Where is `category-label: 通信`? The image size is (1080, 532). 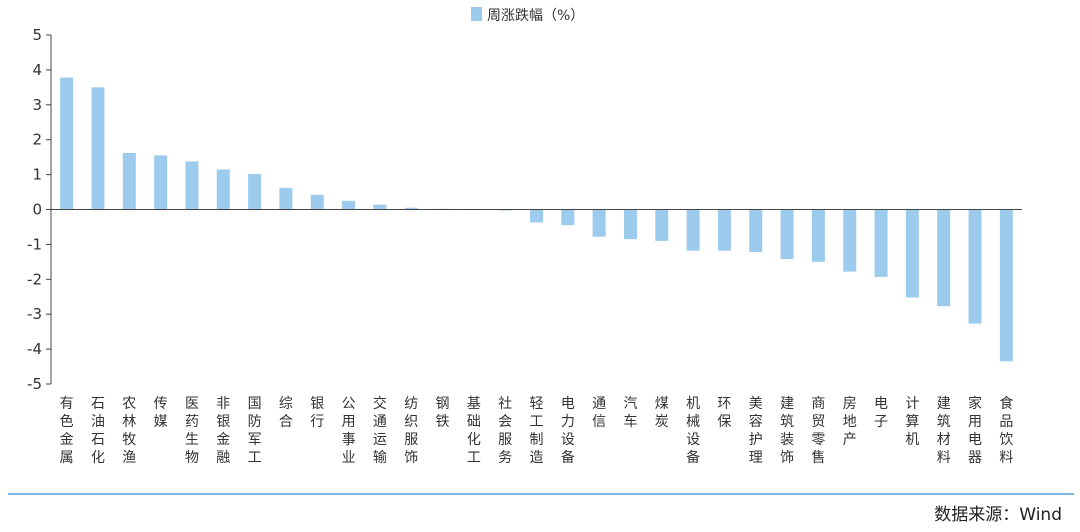
category-label: 通信 is located at coordinates (599, 413).